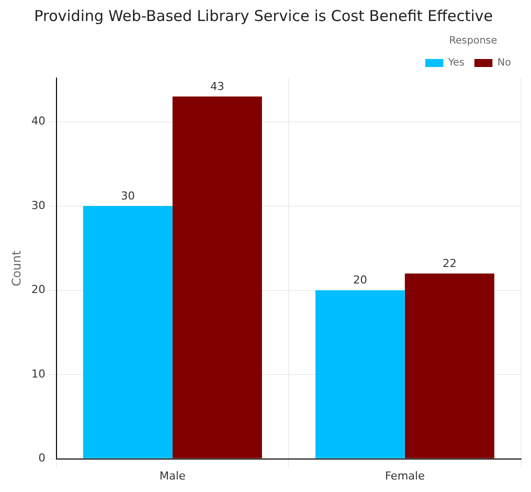 The width and height of the screenshot is (531, 492). I want to click on y-tick-label: 40, so click(38, 121).